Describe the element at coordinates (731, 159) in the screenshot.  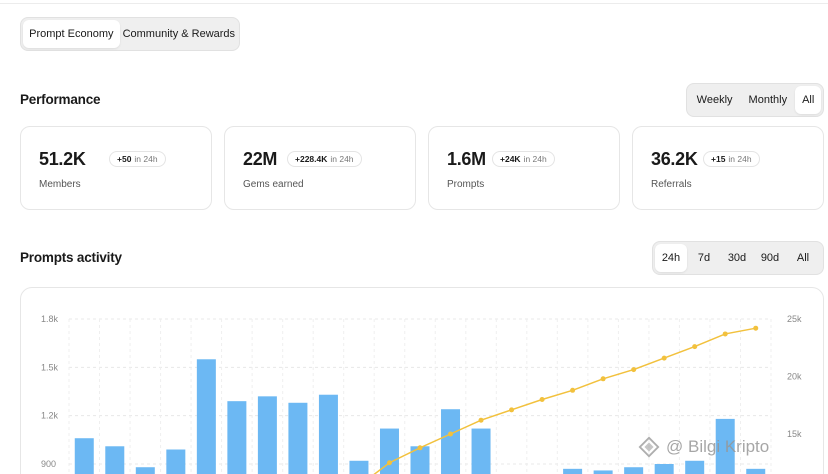
I see `stat-delta-badge: +15 in 24h` at that location.